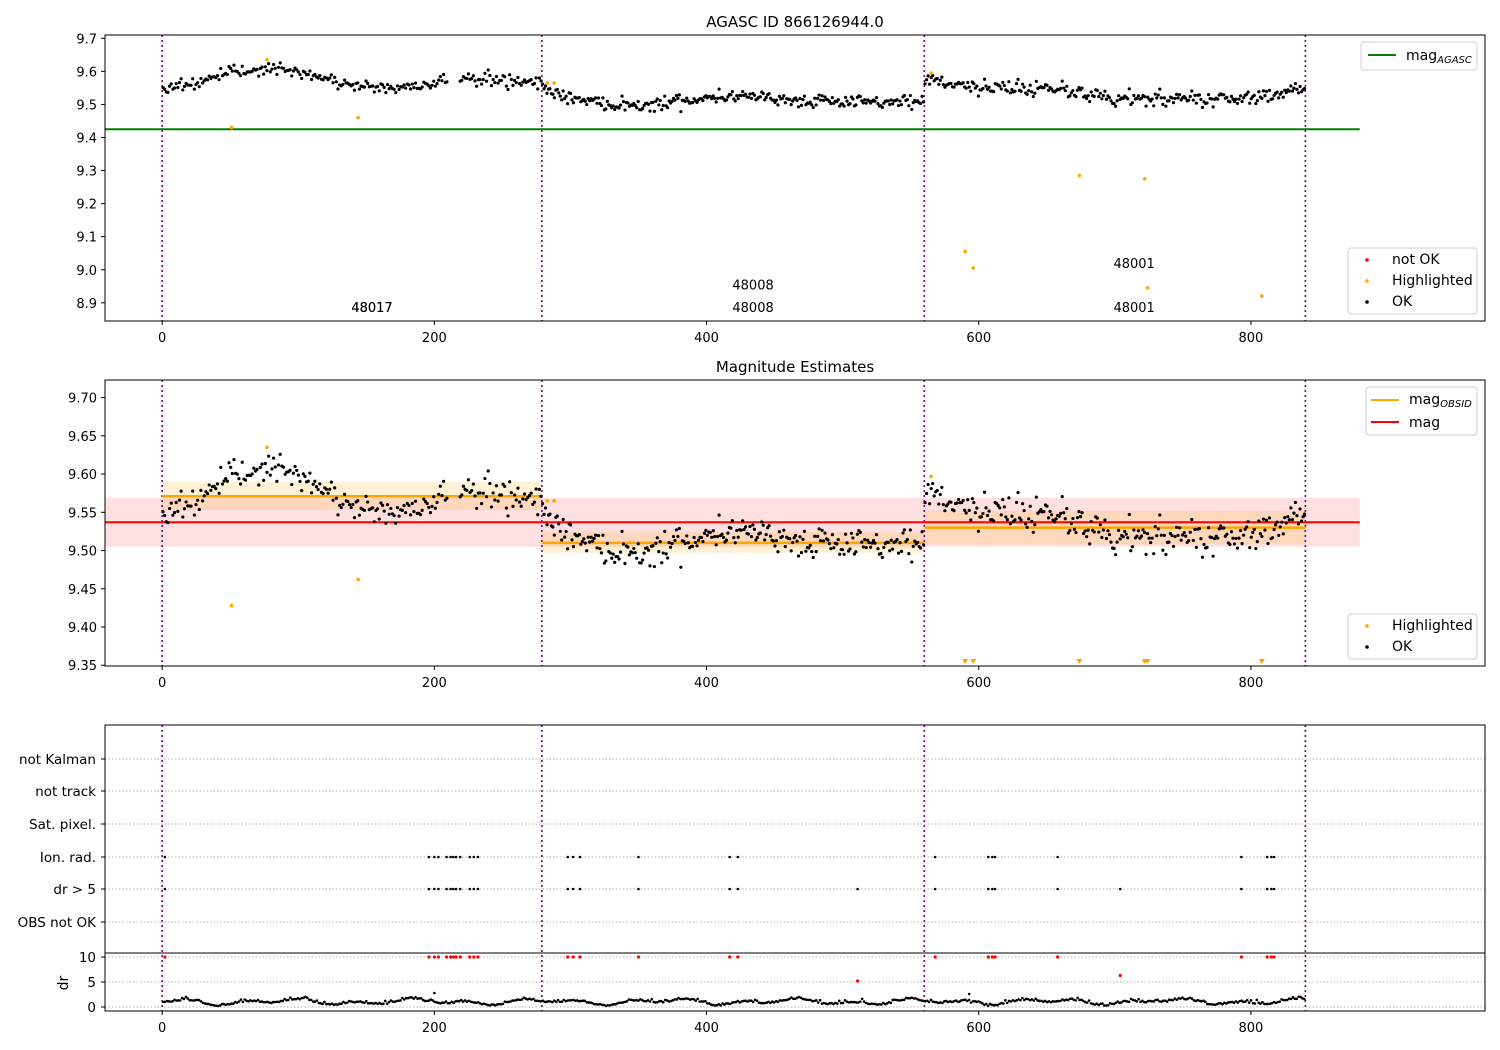 The height and width of the screenshot is (1050, 1500). I want to click on x-tick-label: 600, so click(978, 683).